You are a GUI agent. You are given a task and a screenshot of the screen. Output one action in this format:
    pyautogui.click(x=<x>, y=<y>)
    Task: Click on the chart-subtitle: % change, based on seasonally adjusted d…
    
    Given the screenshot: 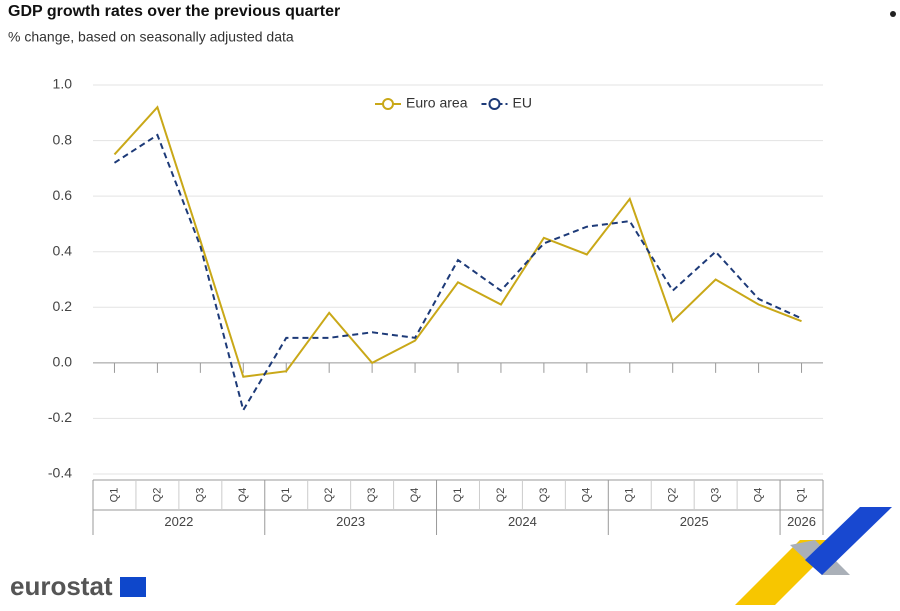 What is the action you would take?
    pyautogui.click(x=151, y=37)
    